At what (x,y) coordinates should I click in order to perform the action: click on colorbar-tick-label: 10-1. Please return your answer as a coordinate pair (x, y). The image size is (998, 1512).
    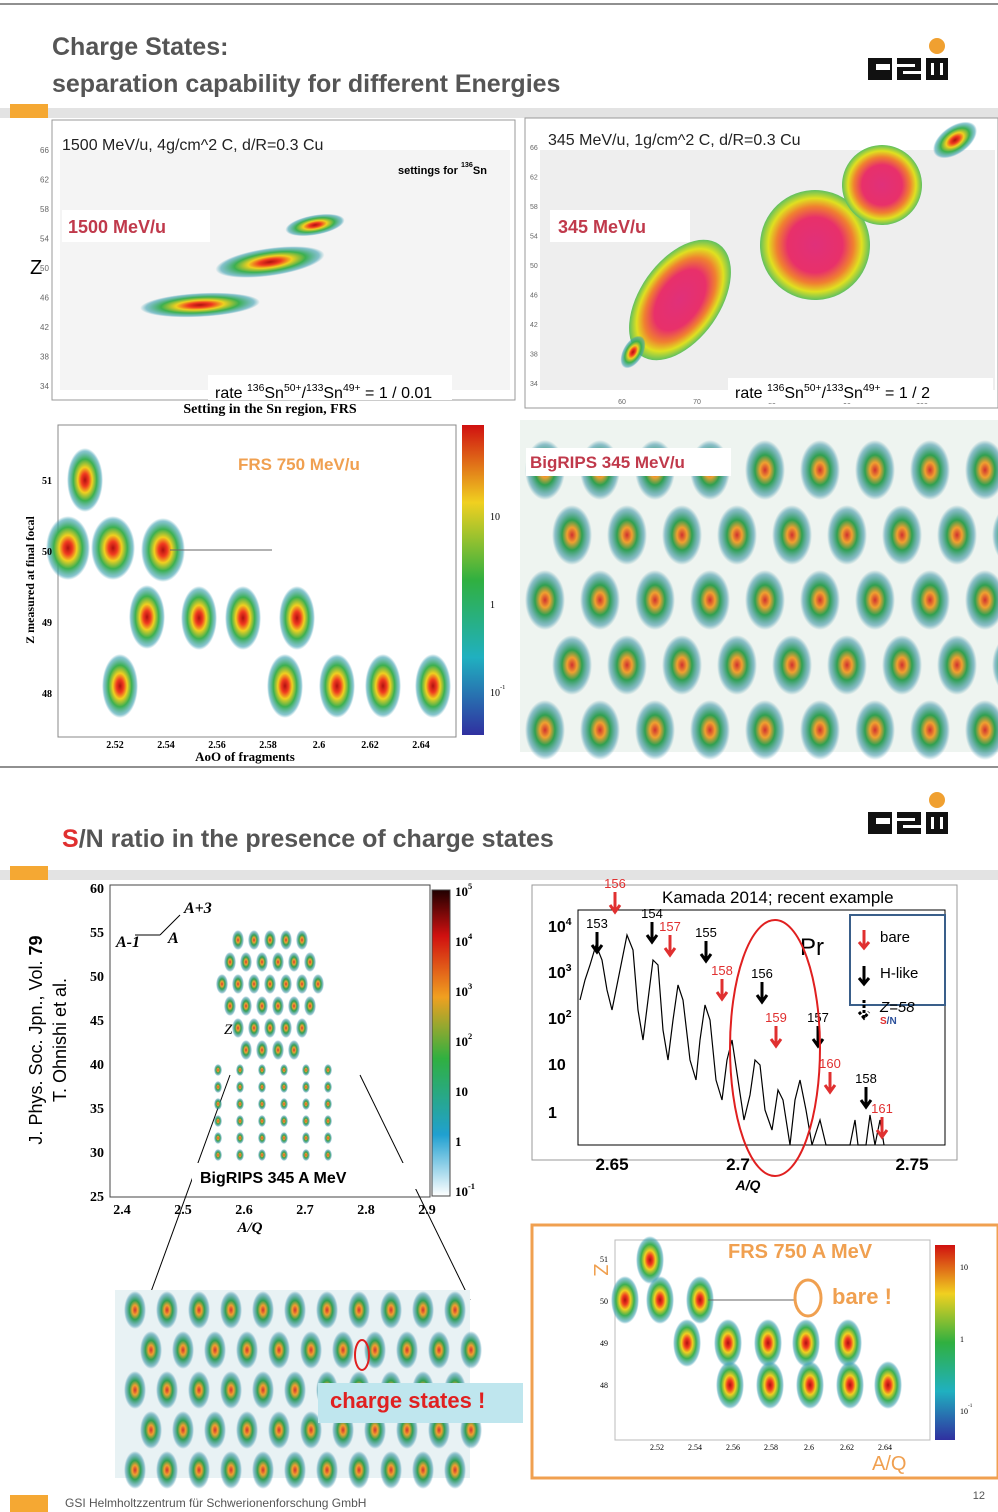
    Looking at the image, I should click on (497, 691).